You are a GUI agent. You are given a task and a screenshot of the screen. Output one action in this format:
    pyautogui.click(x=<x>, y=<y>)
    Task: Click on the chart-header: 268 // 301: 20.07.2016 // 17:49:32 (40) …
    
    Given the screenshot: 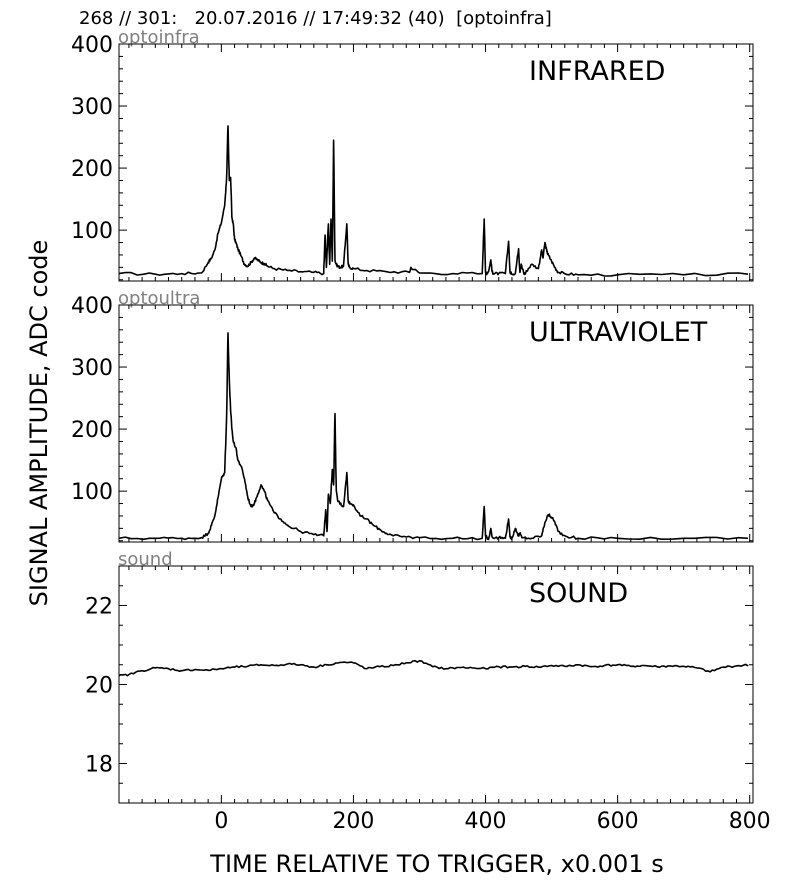 What is the action you would take?
    pyautogui.click(x=315, y=18)
    